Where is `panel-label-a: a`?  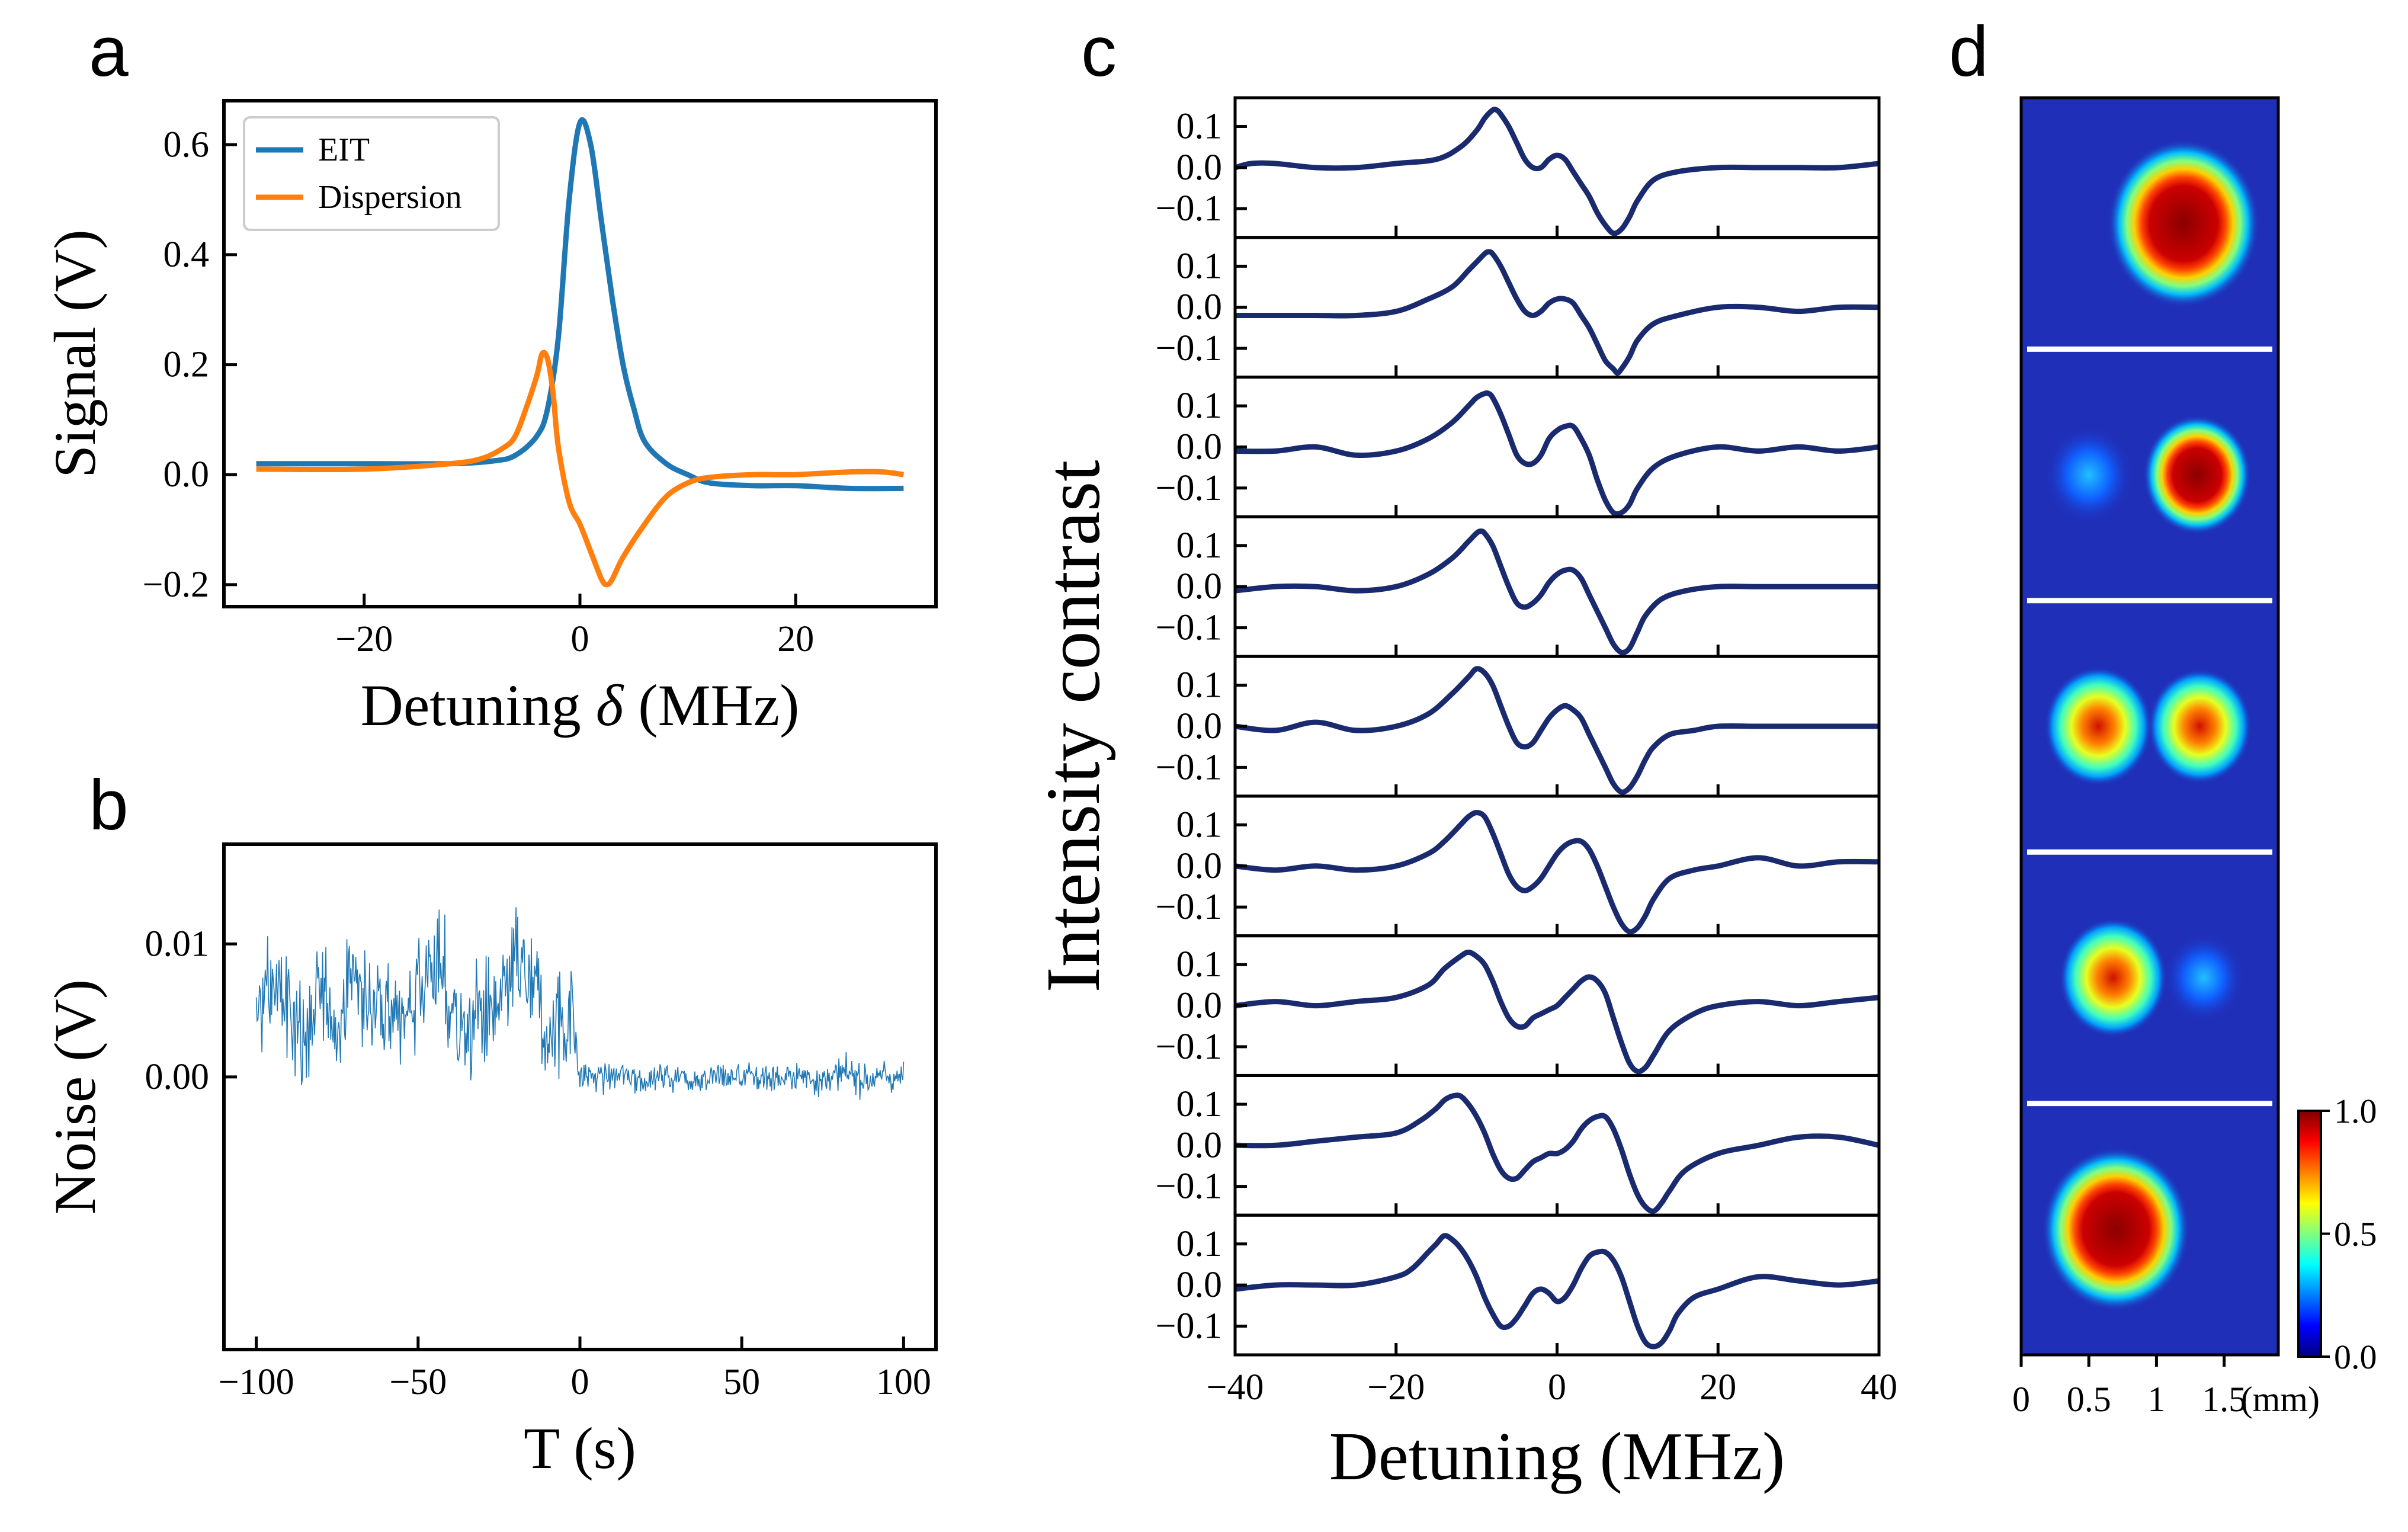 panel-label-a: a is located at coordinates (109, 51).